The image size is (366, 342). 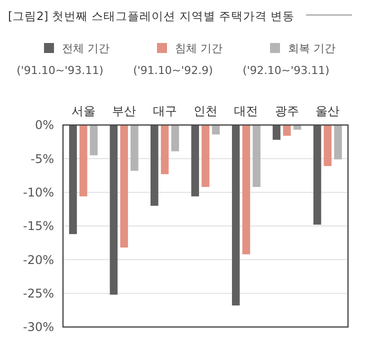 What do you see at coordinates (286, 111) in the screenshot?
I see `x-tick-label: 광주` at bounding box center [286, 111].